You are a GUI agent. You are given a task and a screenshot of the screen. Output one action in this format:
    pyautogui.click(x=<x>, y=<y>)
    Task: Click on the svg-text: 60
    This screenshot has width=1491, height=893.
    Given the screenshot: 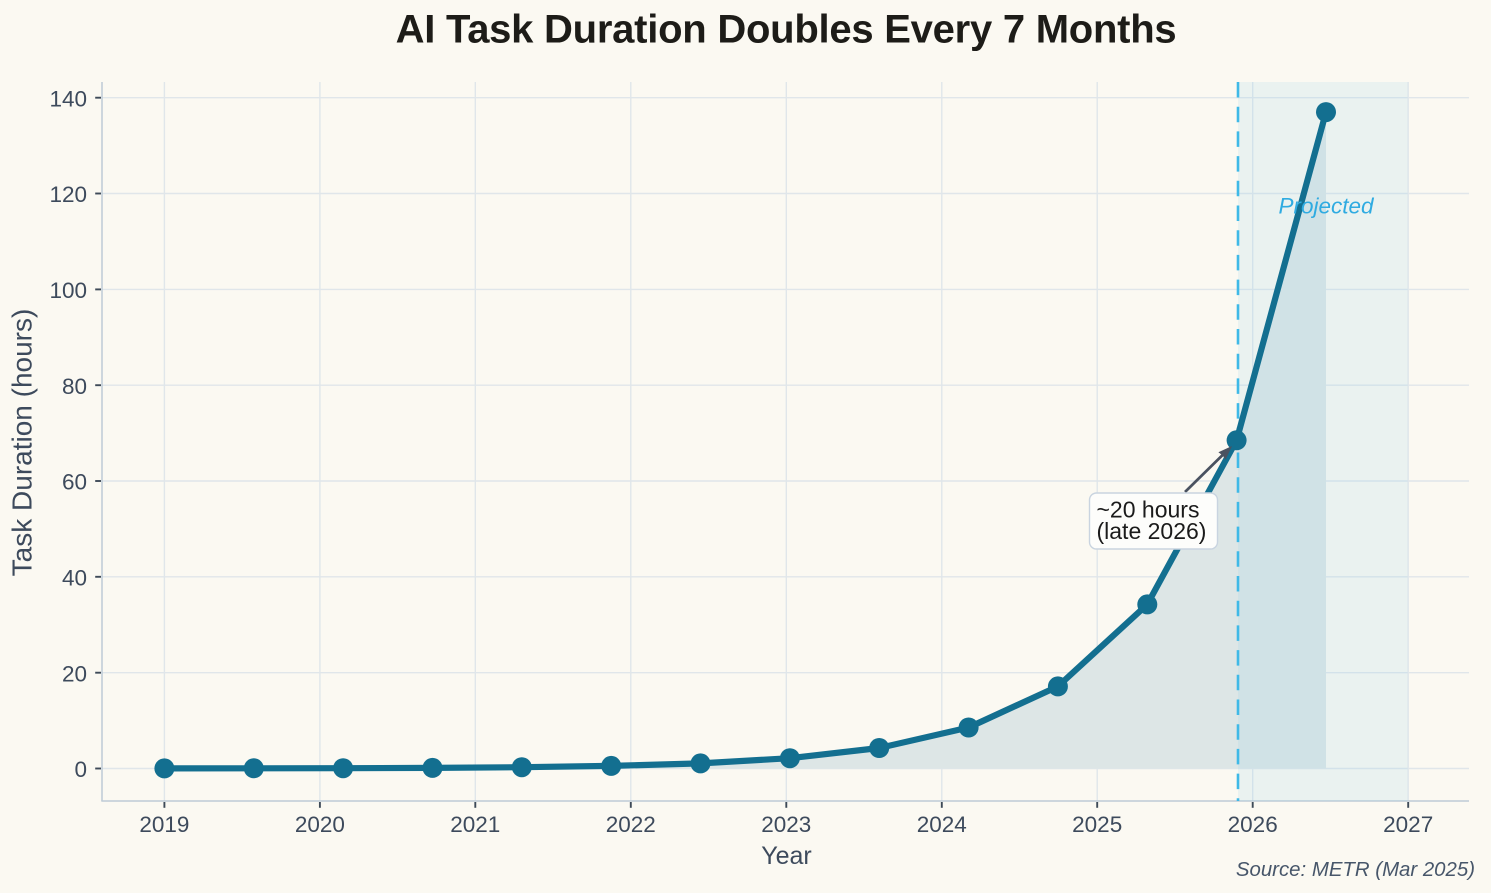 What is the action you would take?
    pyautogui.click(x=74, y=482)
    